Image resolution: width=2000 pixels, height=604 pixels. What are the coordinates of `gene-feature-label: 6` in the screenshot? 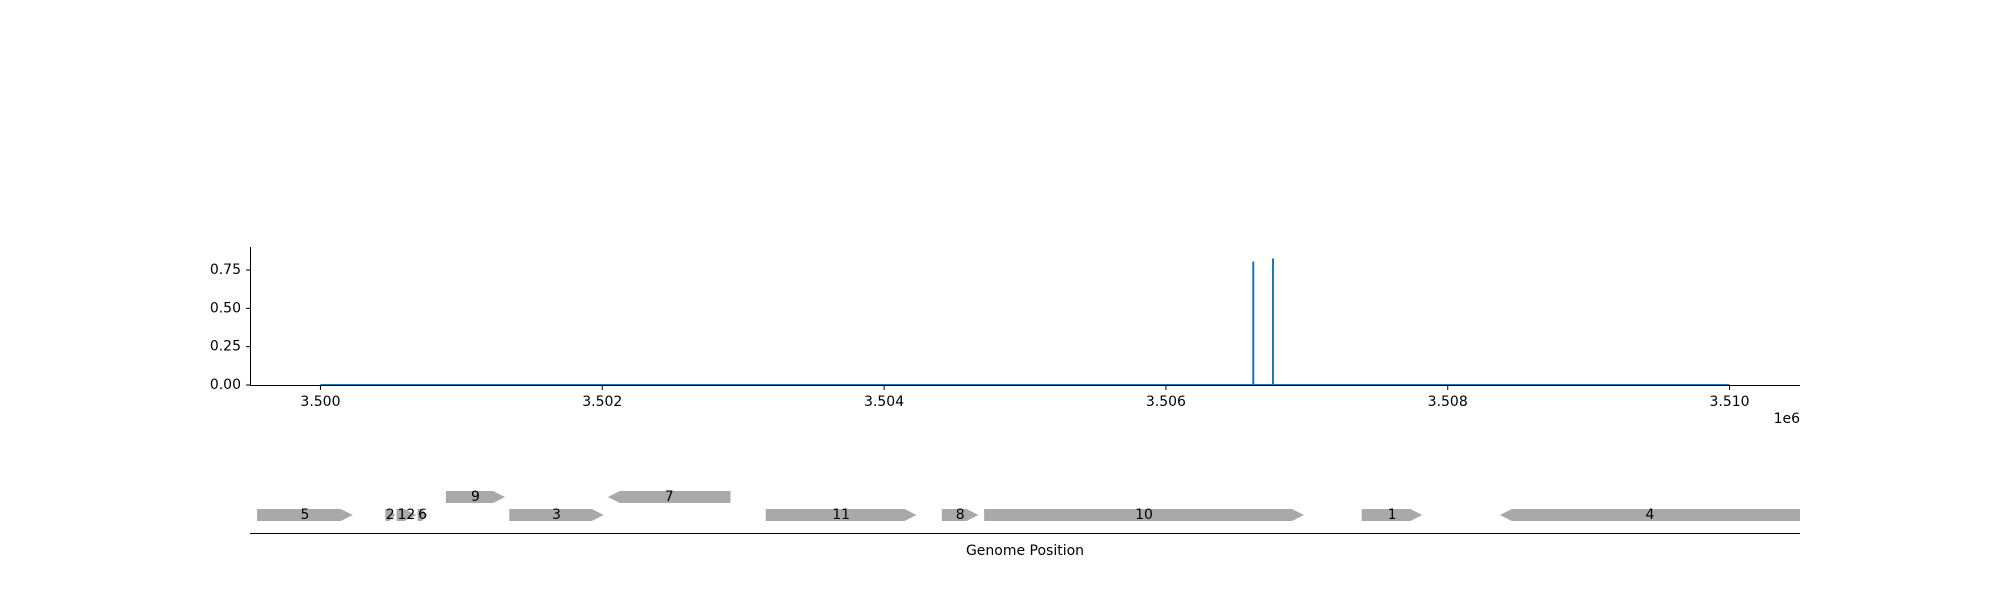 It's located at (422, 515).